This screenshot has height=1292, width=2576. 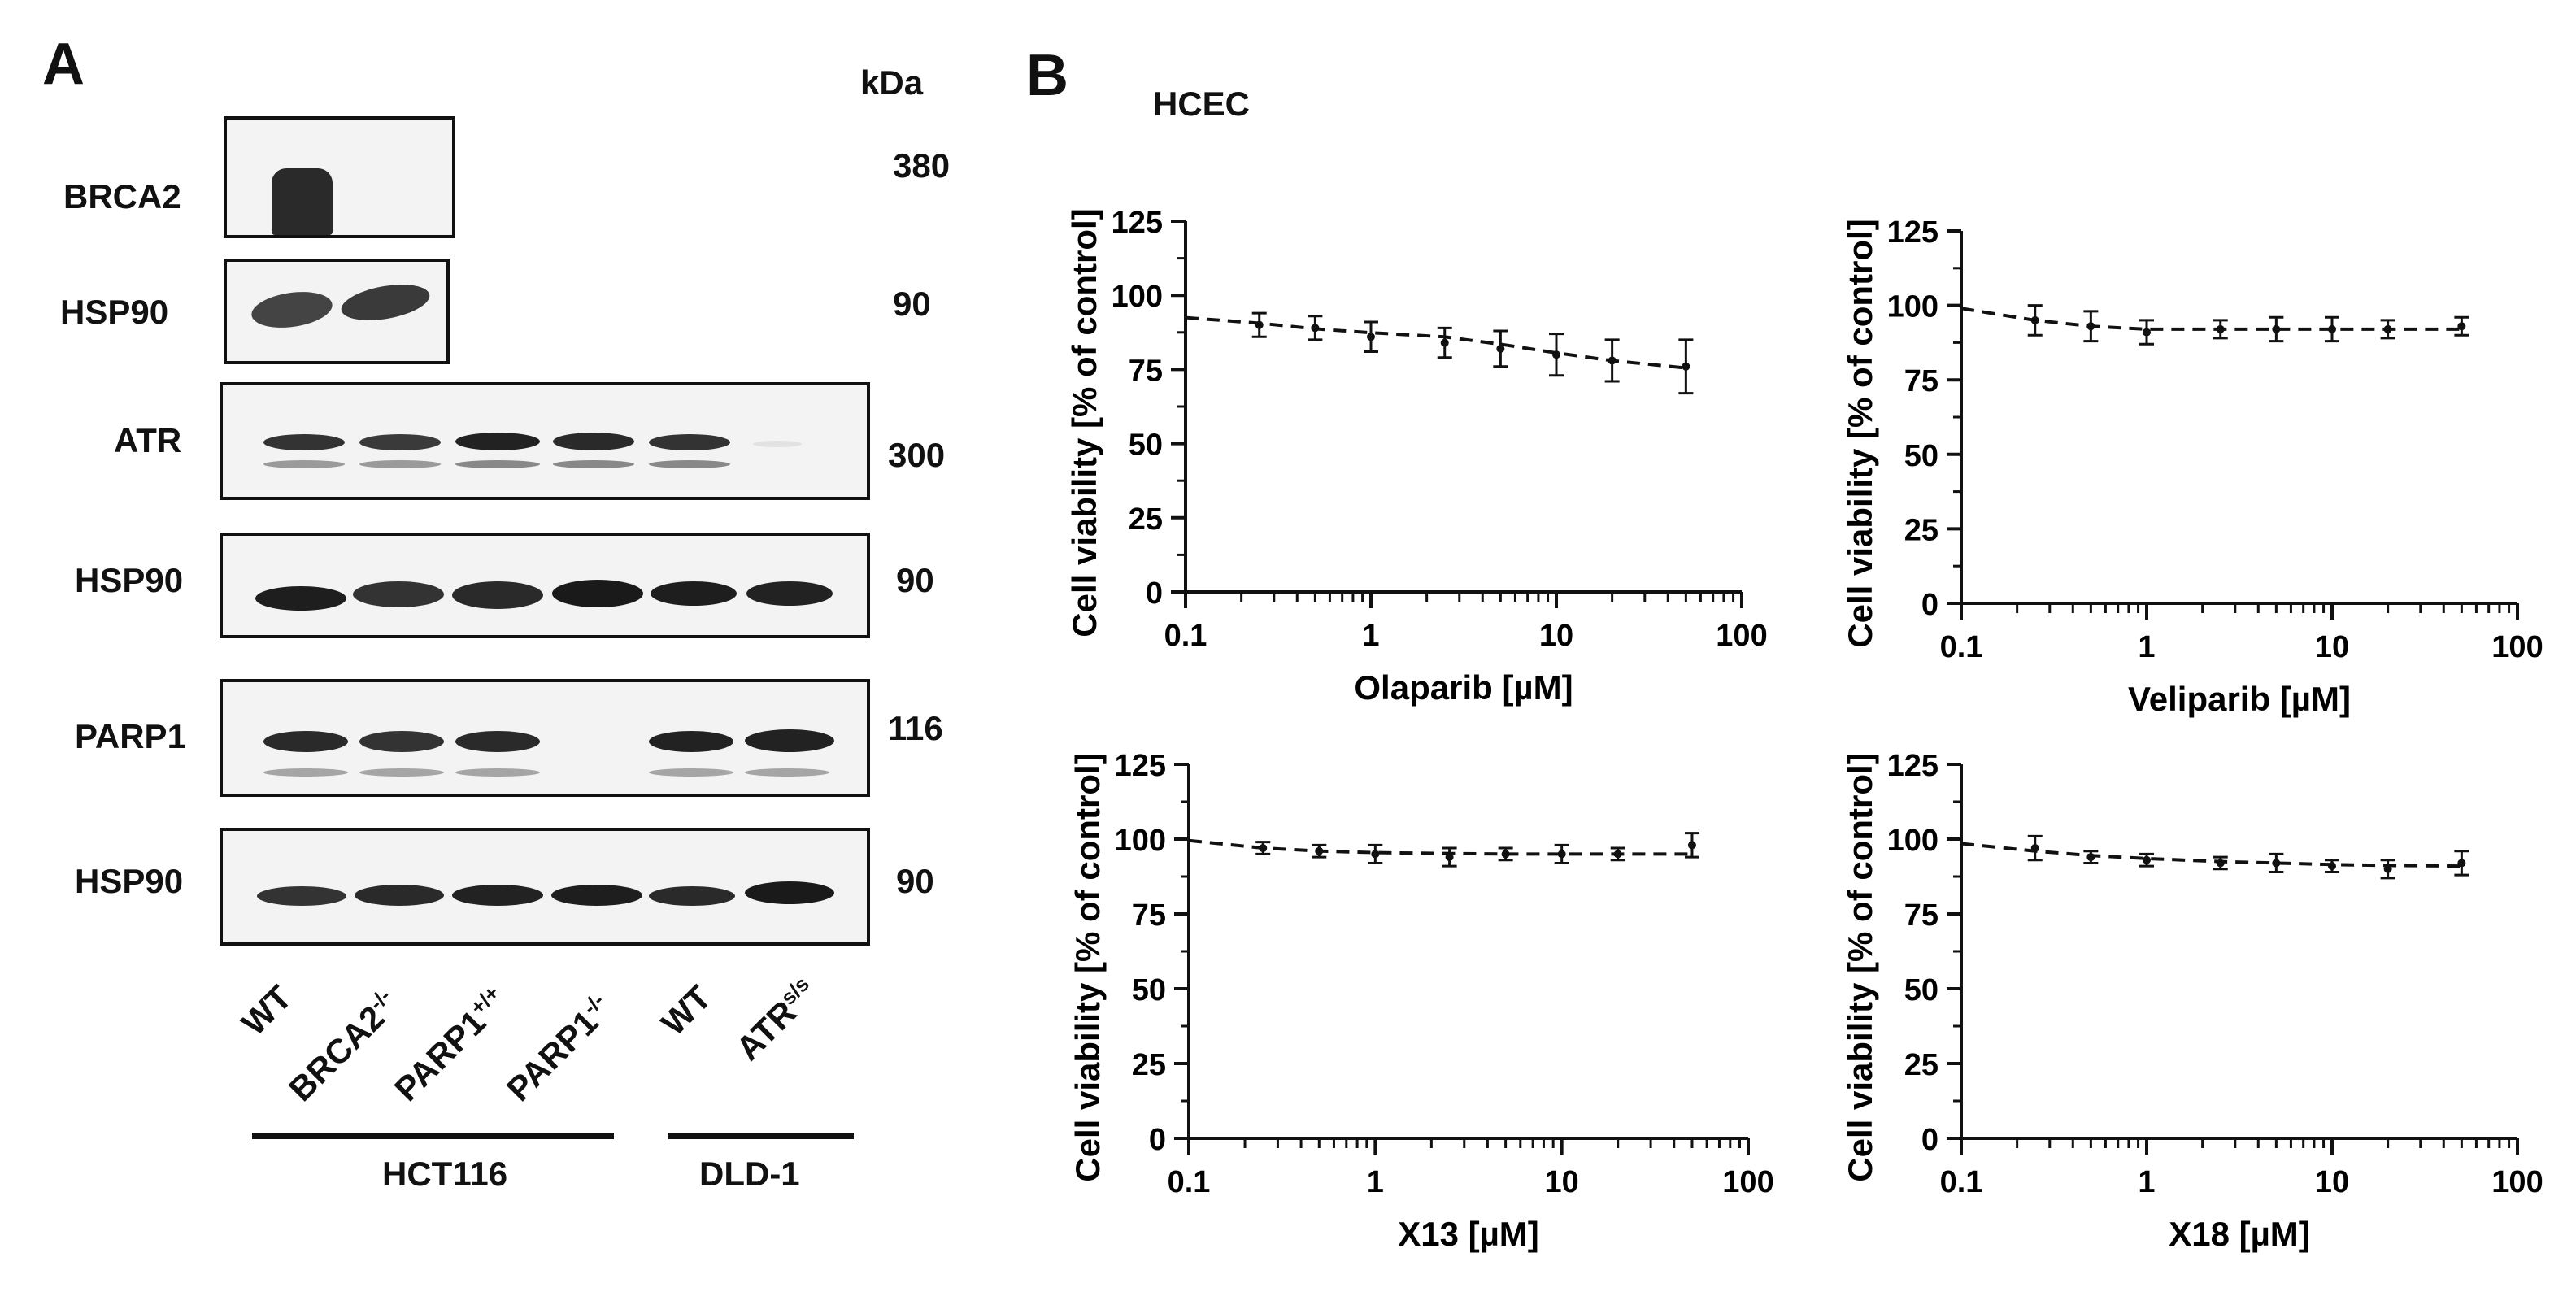 What do you see at coordinates (129, 580) in the screenshot?
I see `row-label-hsp90-2: HSP90` at bounding box center [129, 580].